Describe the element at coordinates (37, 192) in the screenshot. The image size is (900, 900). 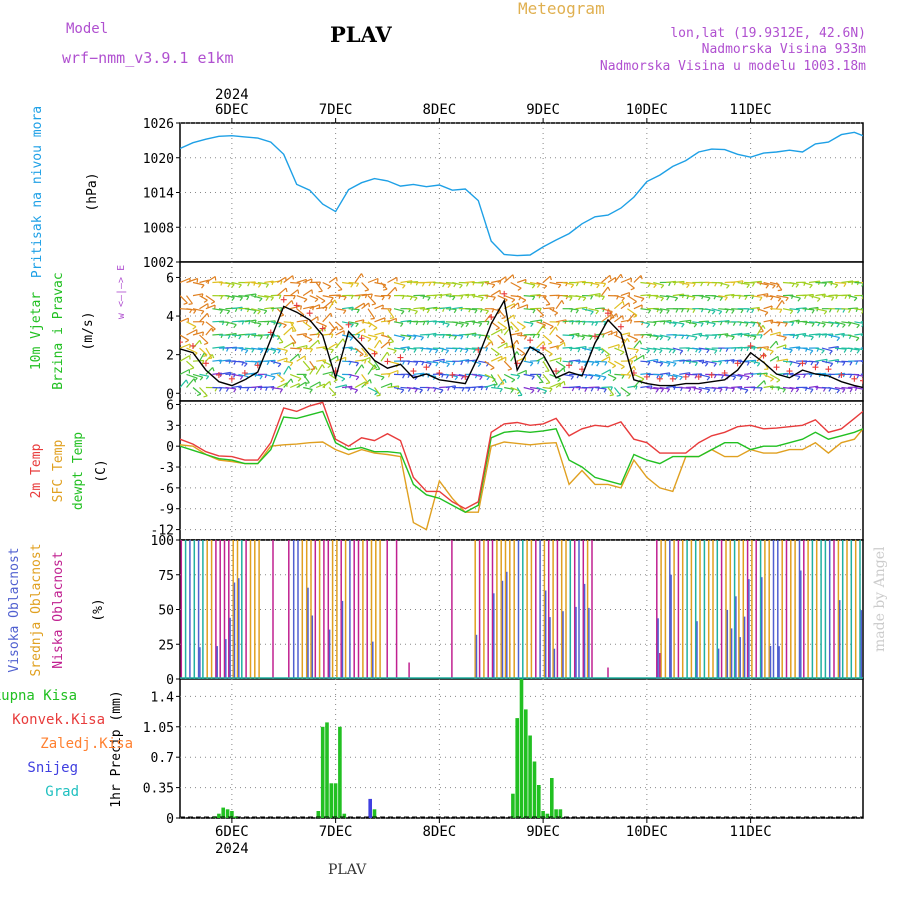
I see `pressure-axis-label: Pritisak na nivou mora` at that location.